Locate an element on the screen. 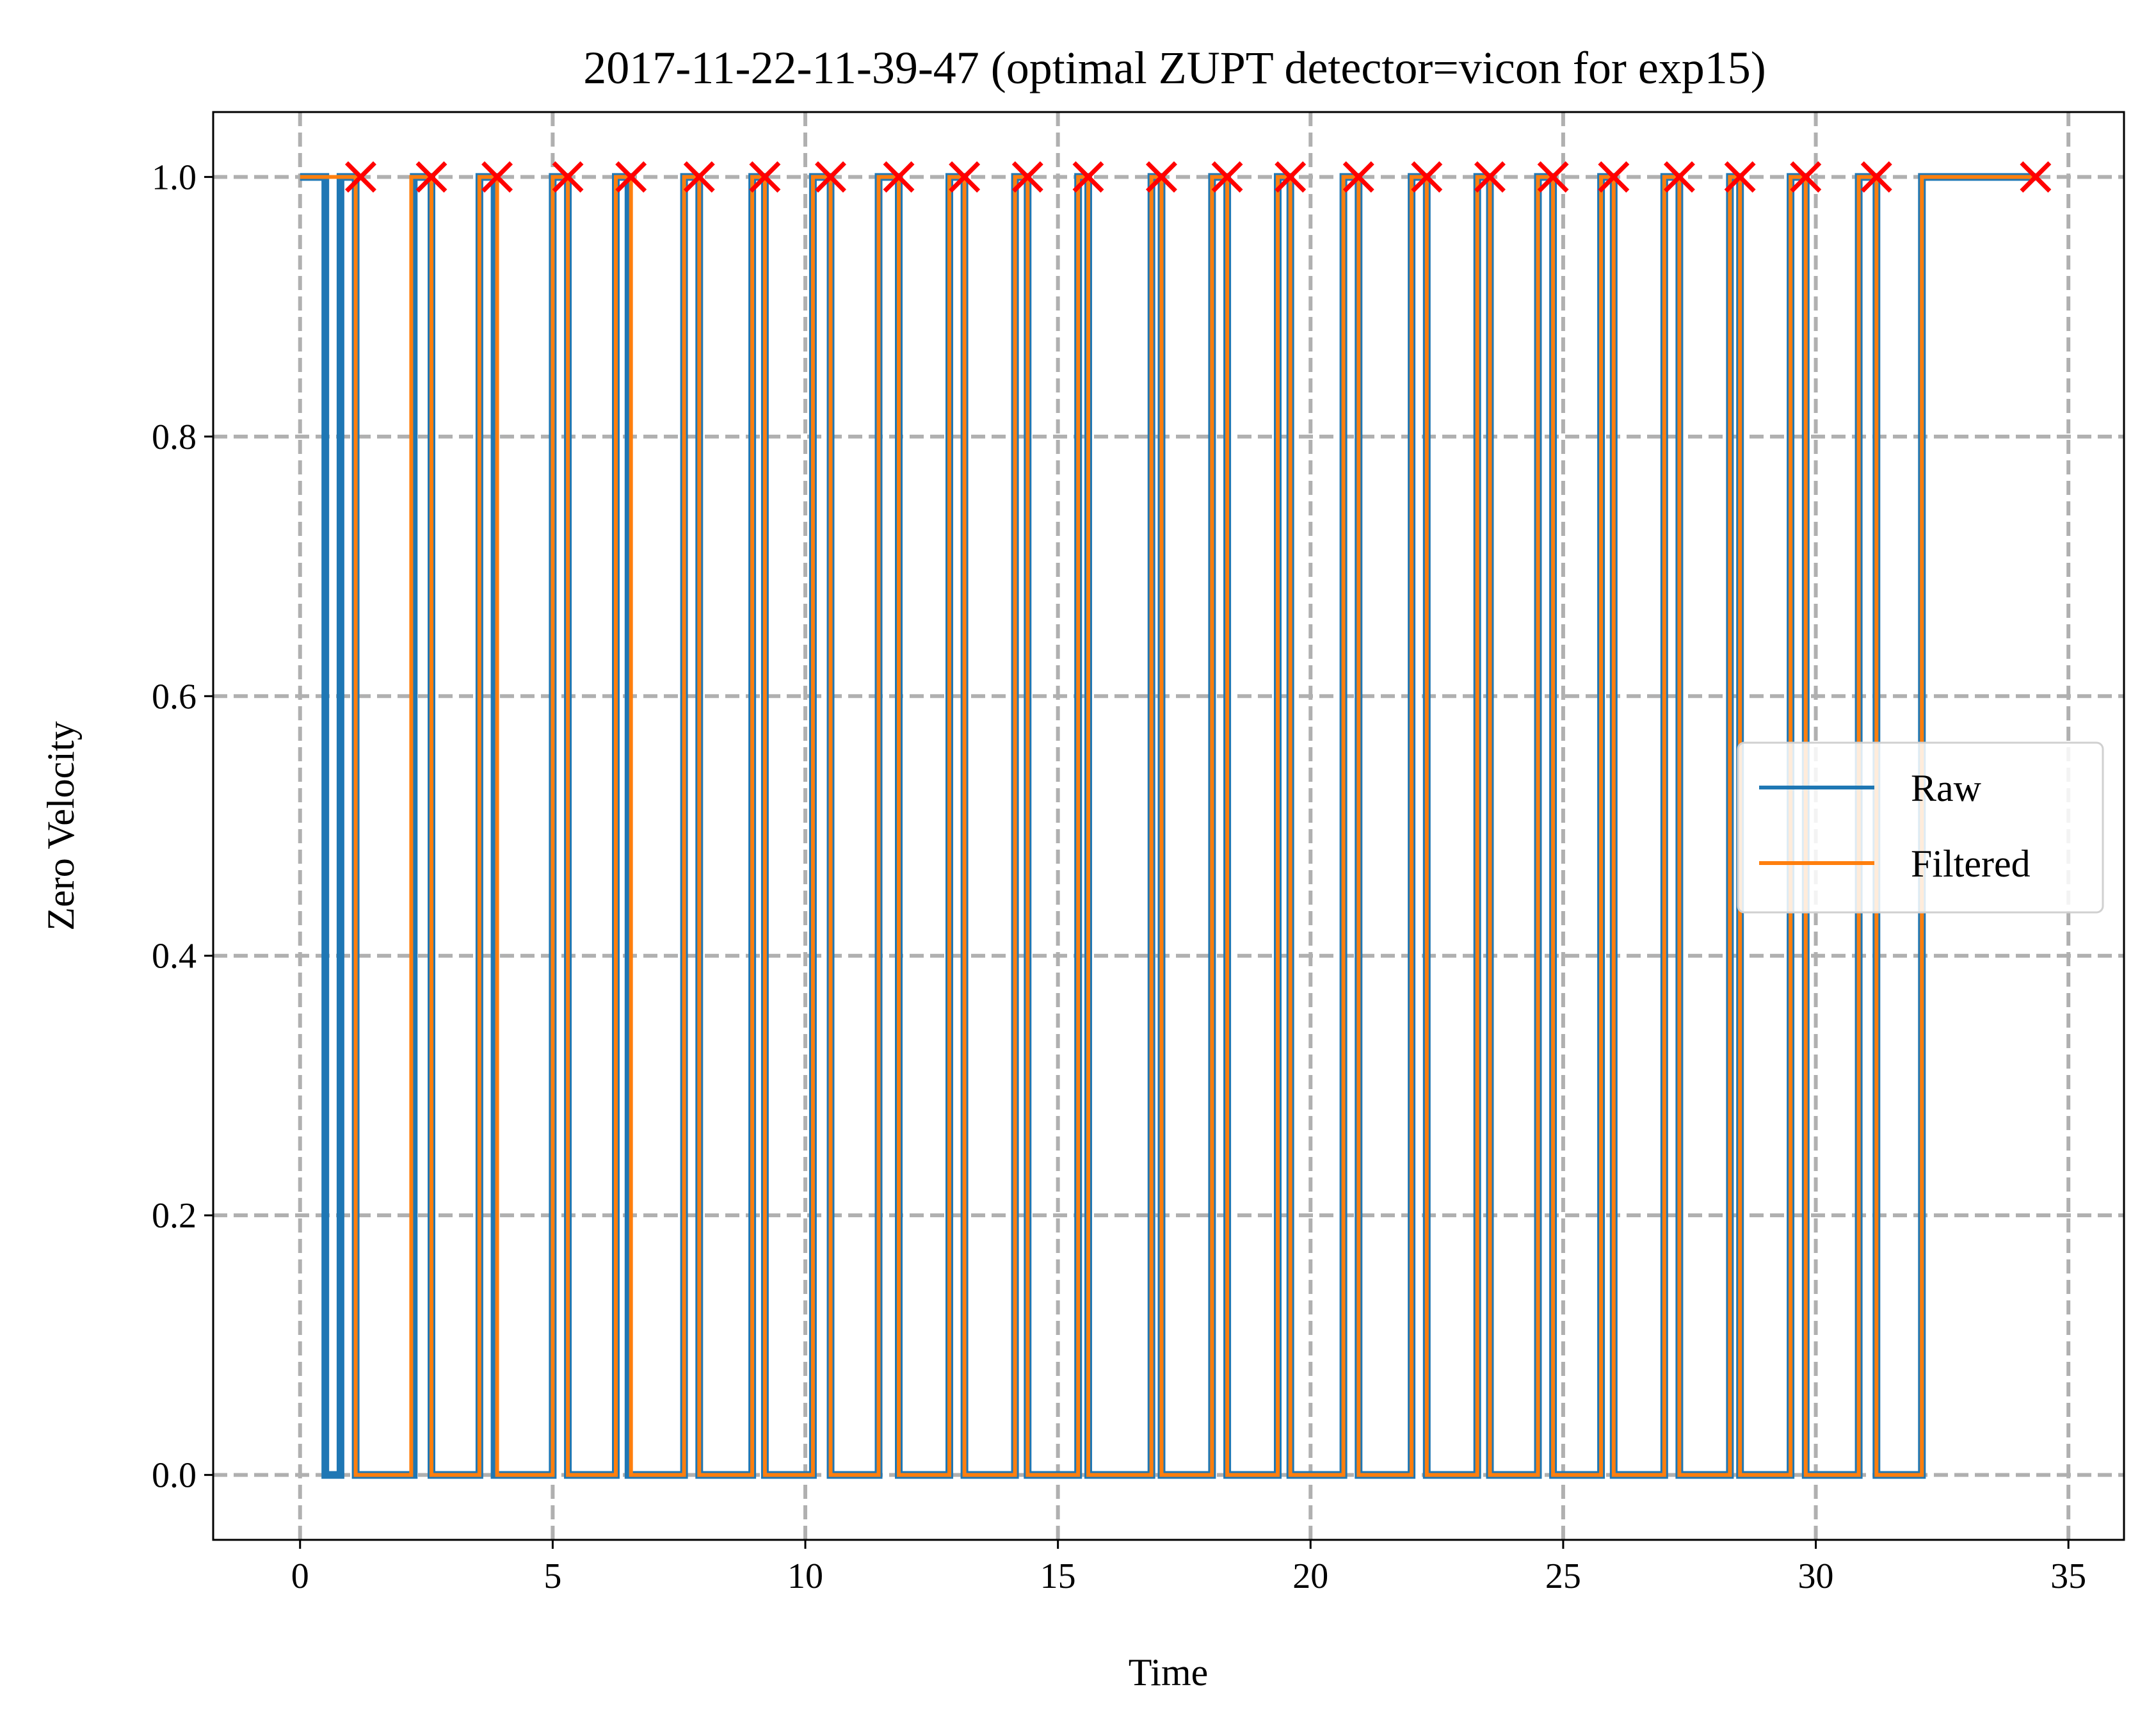  x-tick-label: 35 is located at coordinates (2068, 1576).